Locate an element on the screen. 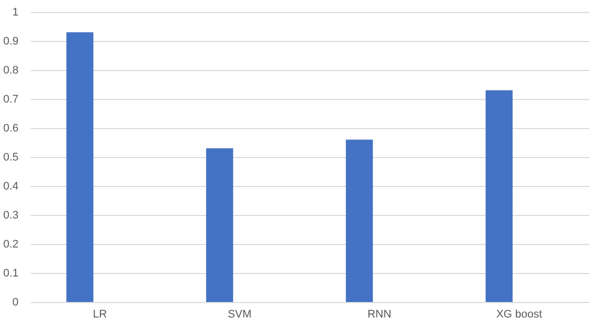 This screenshot has height=329, width=599. x-tick-label: XG boost is located at coordinates (519, 314).